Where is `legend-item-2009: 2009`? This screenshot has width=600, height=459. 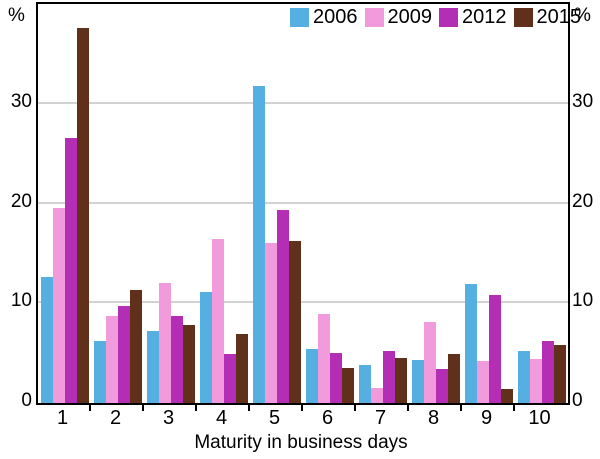 legend-item-2009: 2009 is located at coordinates (398, 17).